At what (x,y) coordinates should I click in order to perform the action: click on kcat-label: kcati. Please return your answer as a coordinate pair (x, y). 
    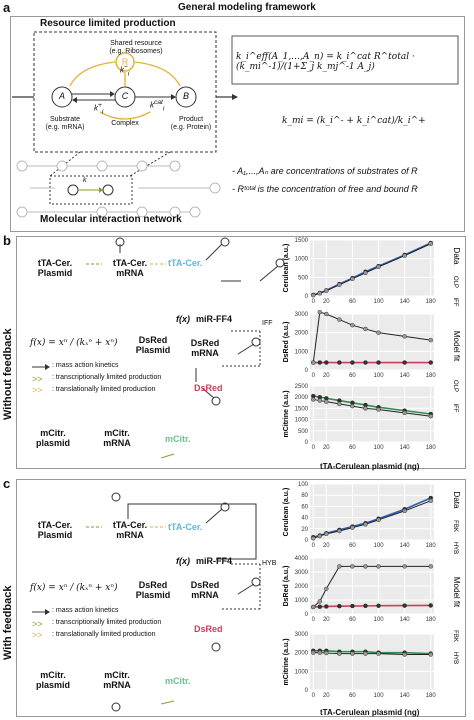
    Looking at the image, I should click on (157, 106).